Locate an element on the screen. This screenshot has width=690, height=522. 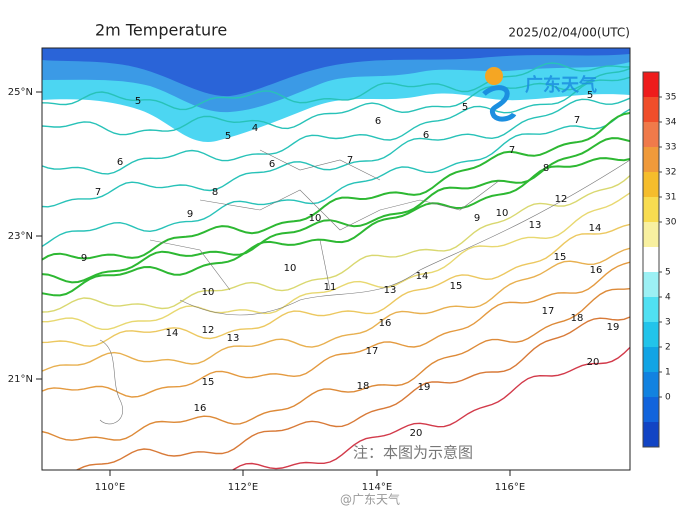
logo-sun is located at coordinates (494, 76).